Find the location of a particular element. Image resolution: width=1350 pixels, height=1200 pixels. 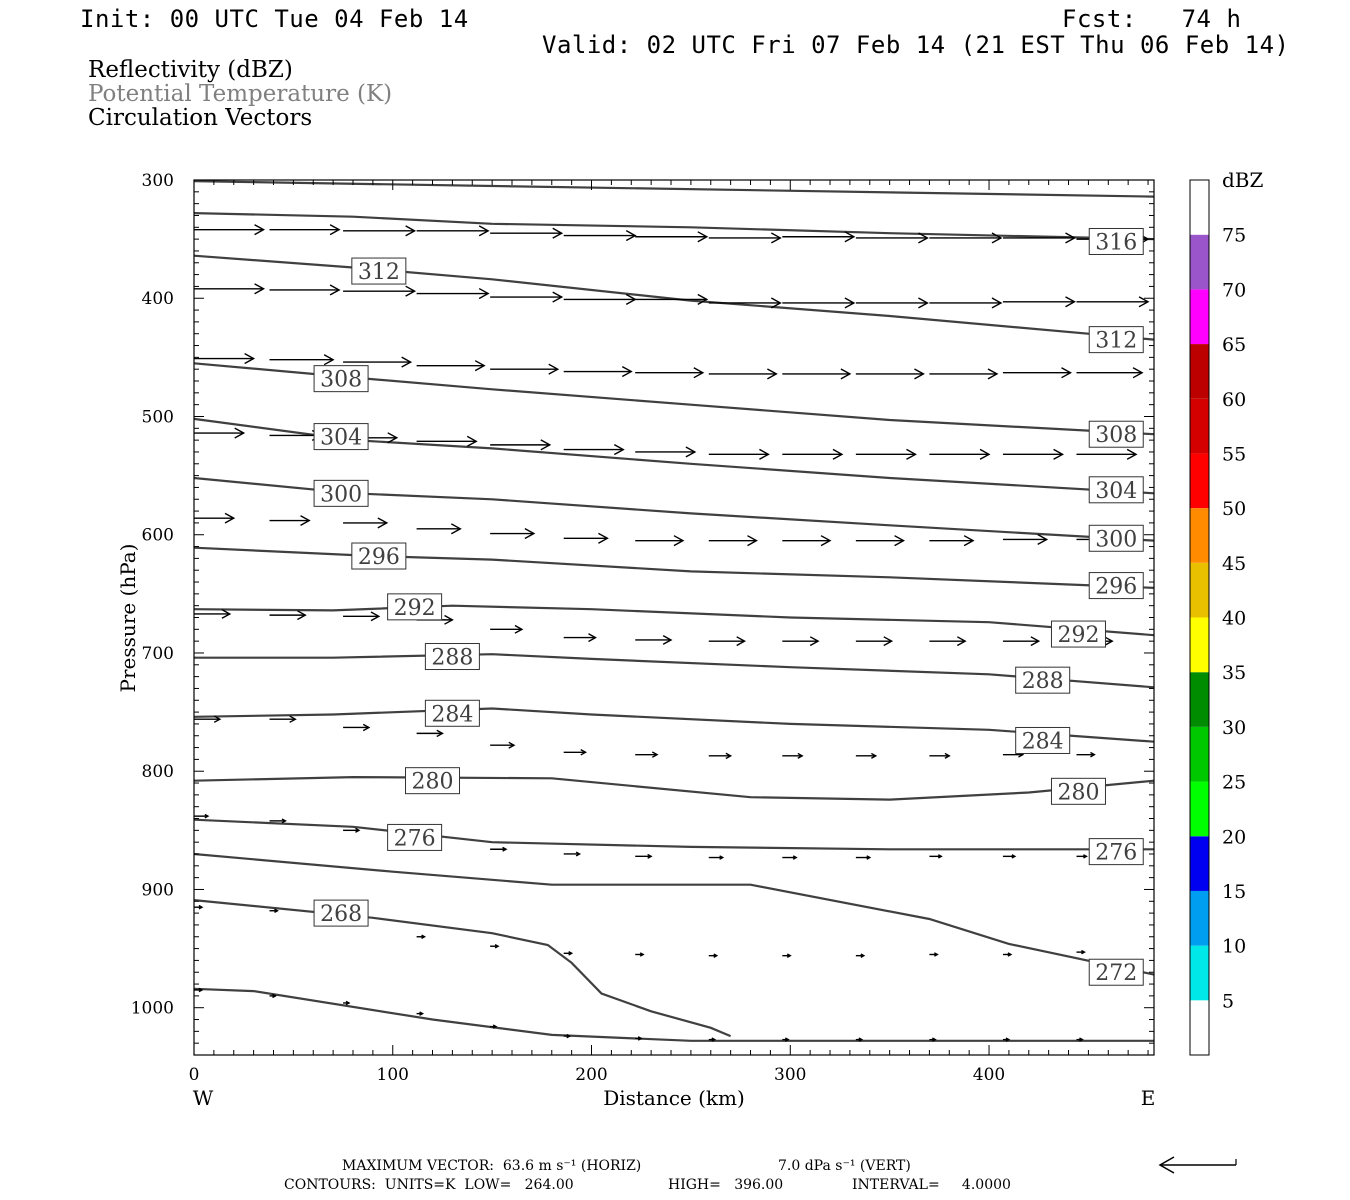

colorbar-label: 15 is located at coordinates (1234, 892).